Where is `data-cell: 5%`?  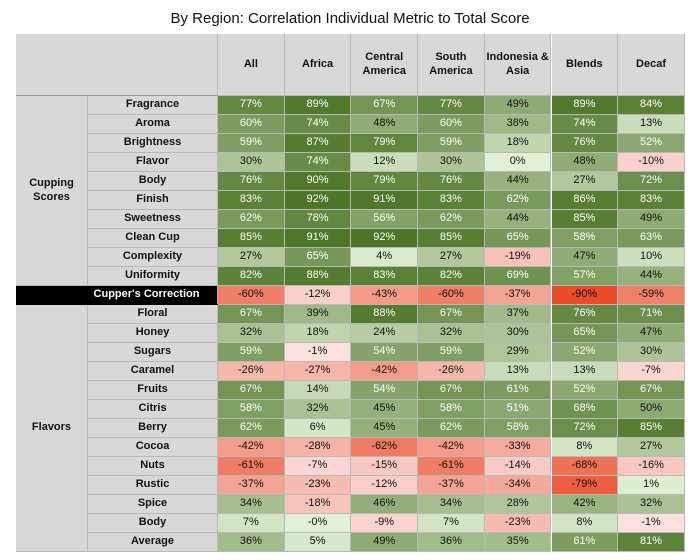
data-cell: 5% is located at coordinates (318, 542).